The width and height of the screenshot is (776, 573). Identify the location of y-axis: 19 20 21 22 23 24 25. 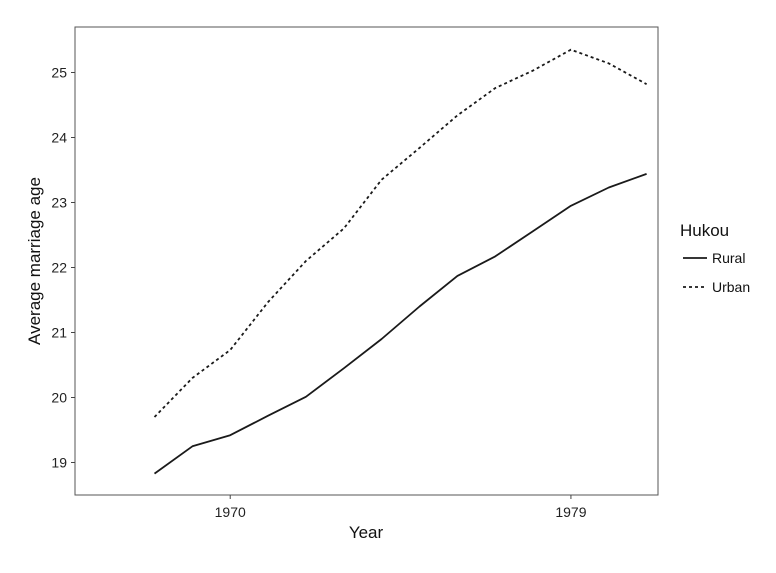
(63, 268).